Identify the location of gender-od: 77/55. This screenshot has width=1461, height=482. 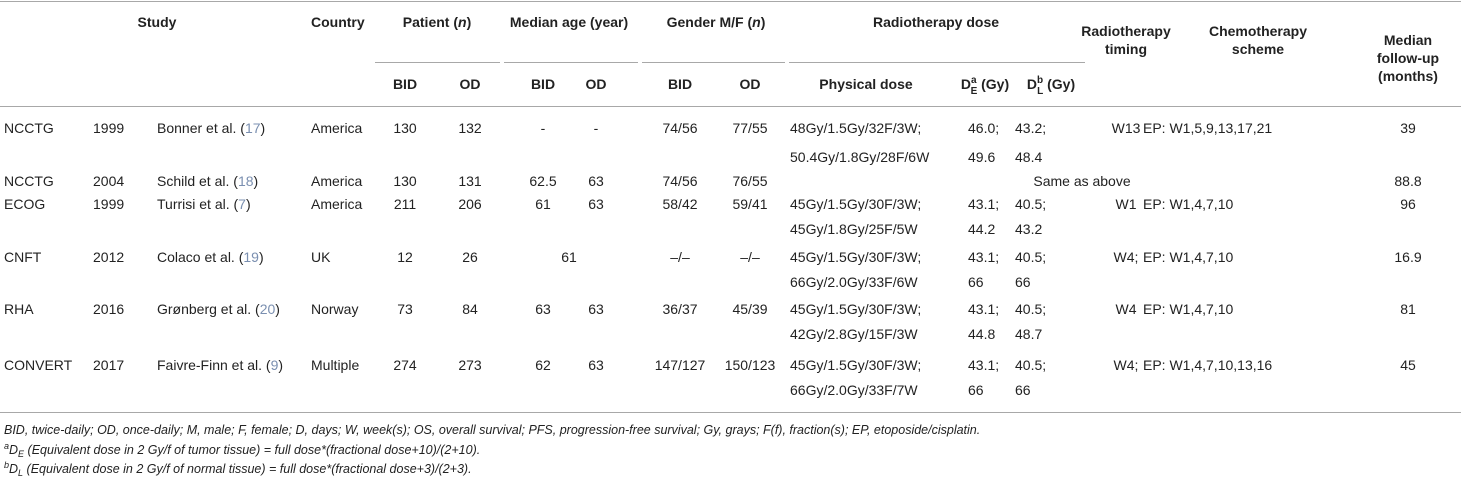
(750, 128).